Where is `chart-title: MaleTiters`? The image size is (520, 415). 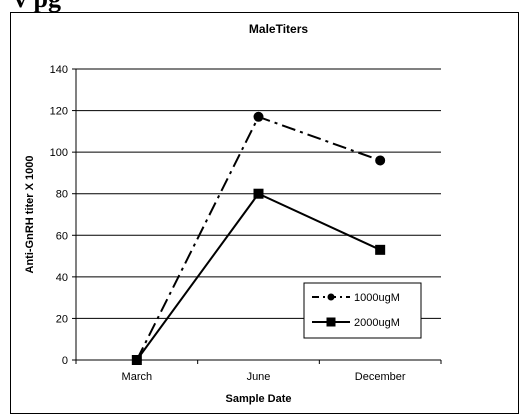
chart-title: MaleTiters is located at coordinates (278, 29).